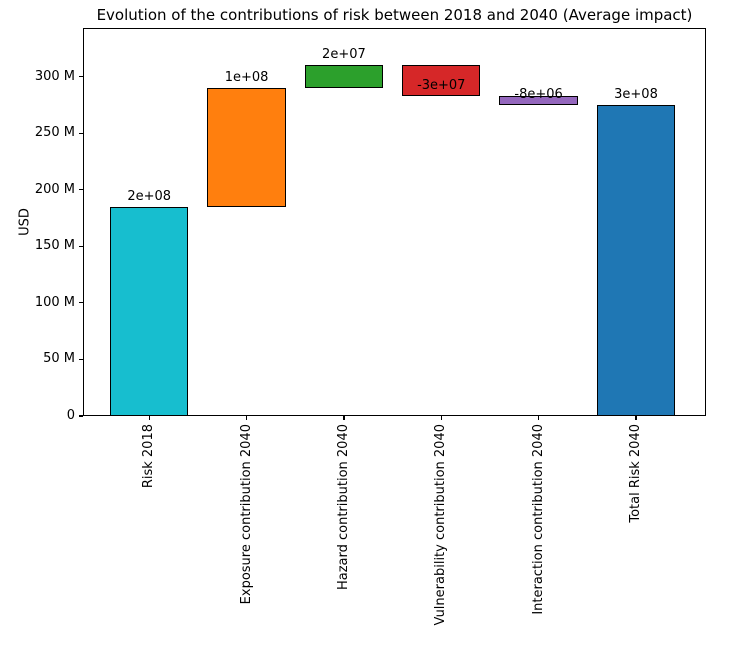  What do you see at coordinates (149, 456) in the screenshot?
I see `x-tick-label: Risk 2018` at bounding box center [149, 456].